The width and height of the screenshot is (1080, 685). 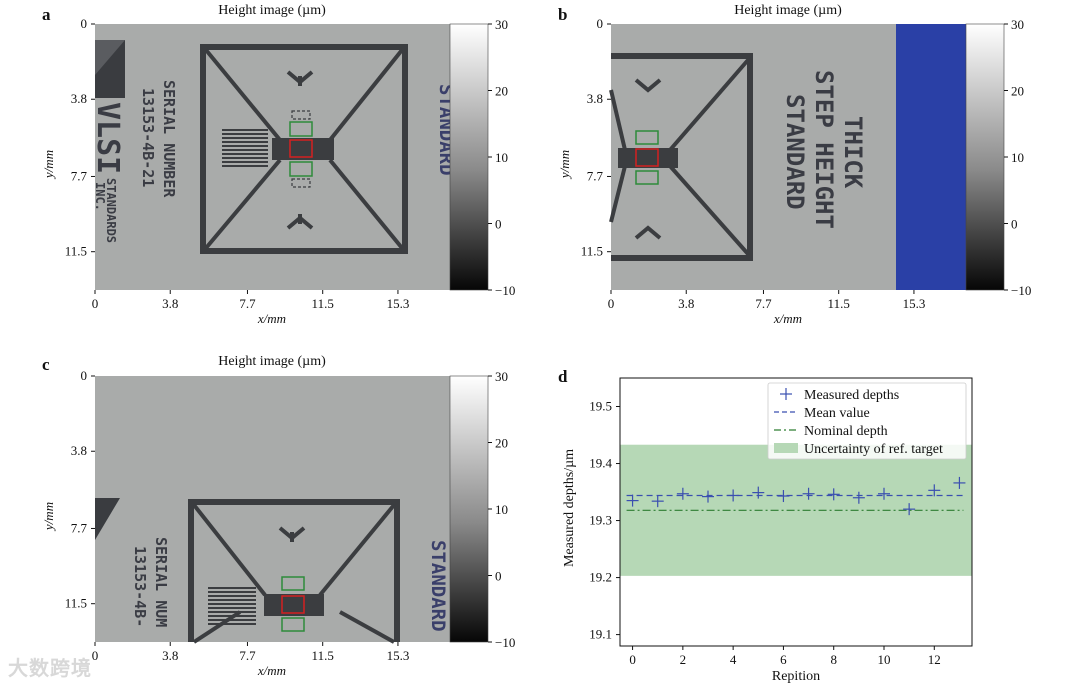 I want to click on legend-entry: Nominal depth, so click(x=831, y=431).